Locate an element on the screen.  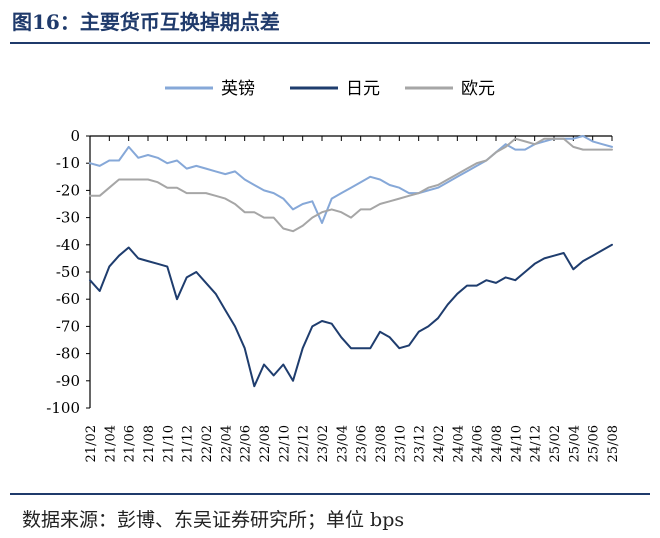
x-tick-label: 23/12 is located at coordinates (420, 443).